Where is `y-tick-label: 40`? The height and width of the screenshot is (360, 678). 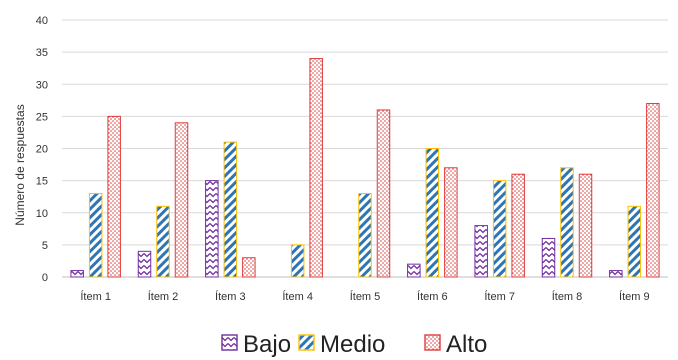 y-tick-label: 40 is located at coordinates (42, 21).